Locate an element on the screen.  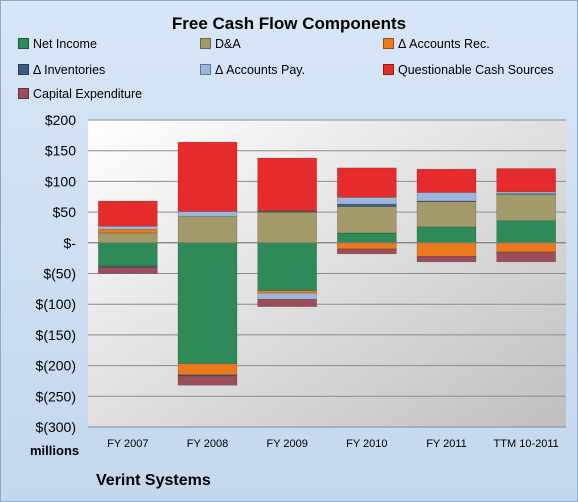
y-tick-label: $- is located at coordinates (70, 243).